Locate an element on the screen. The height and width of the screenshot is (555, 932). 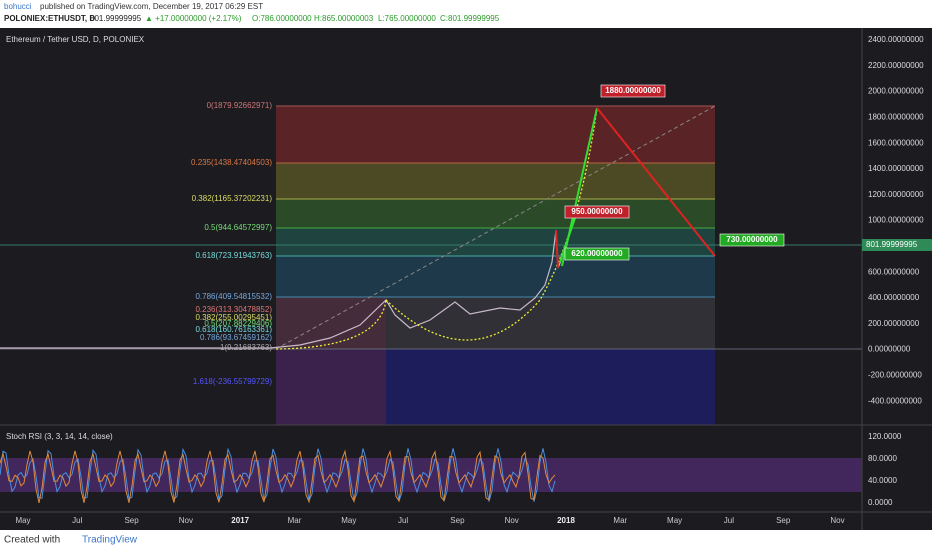
stoch-line is located at coordinates (278, 476).